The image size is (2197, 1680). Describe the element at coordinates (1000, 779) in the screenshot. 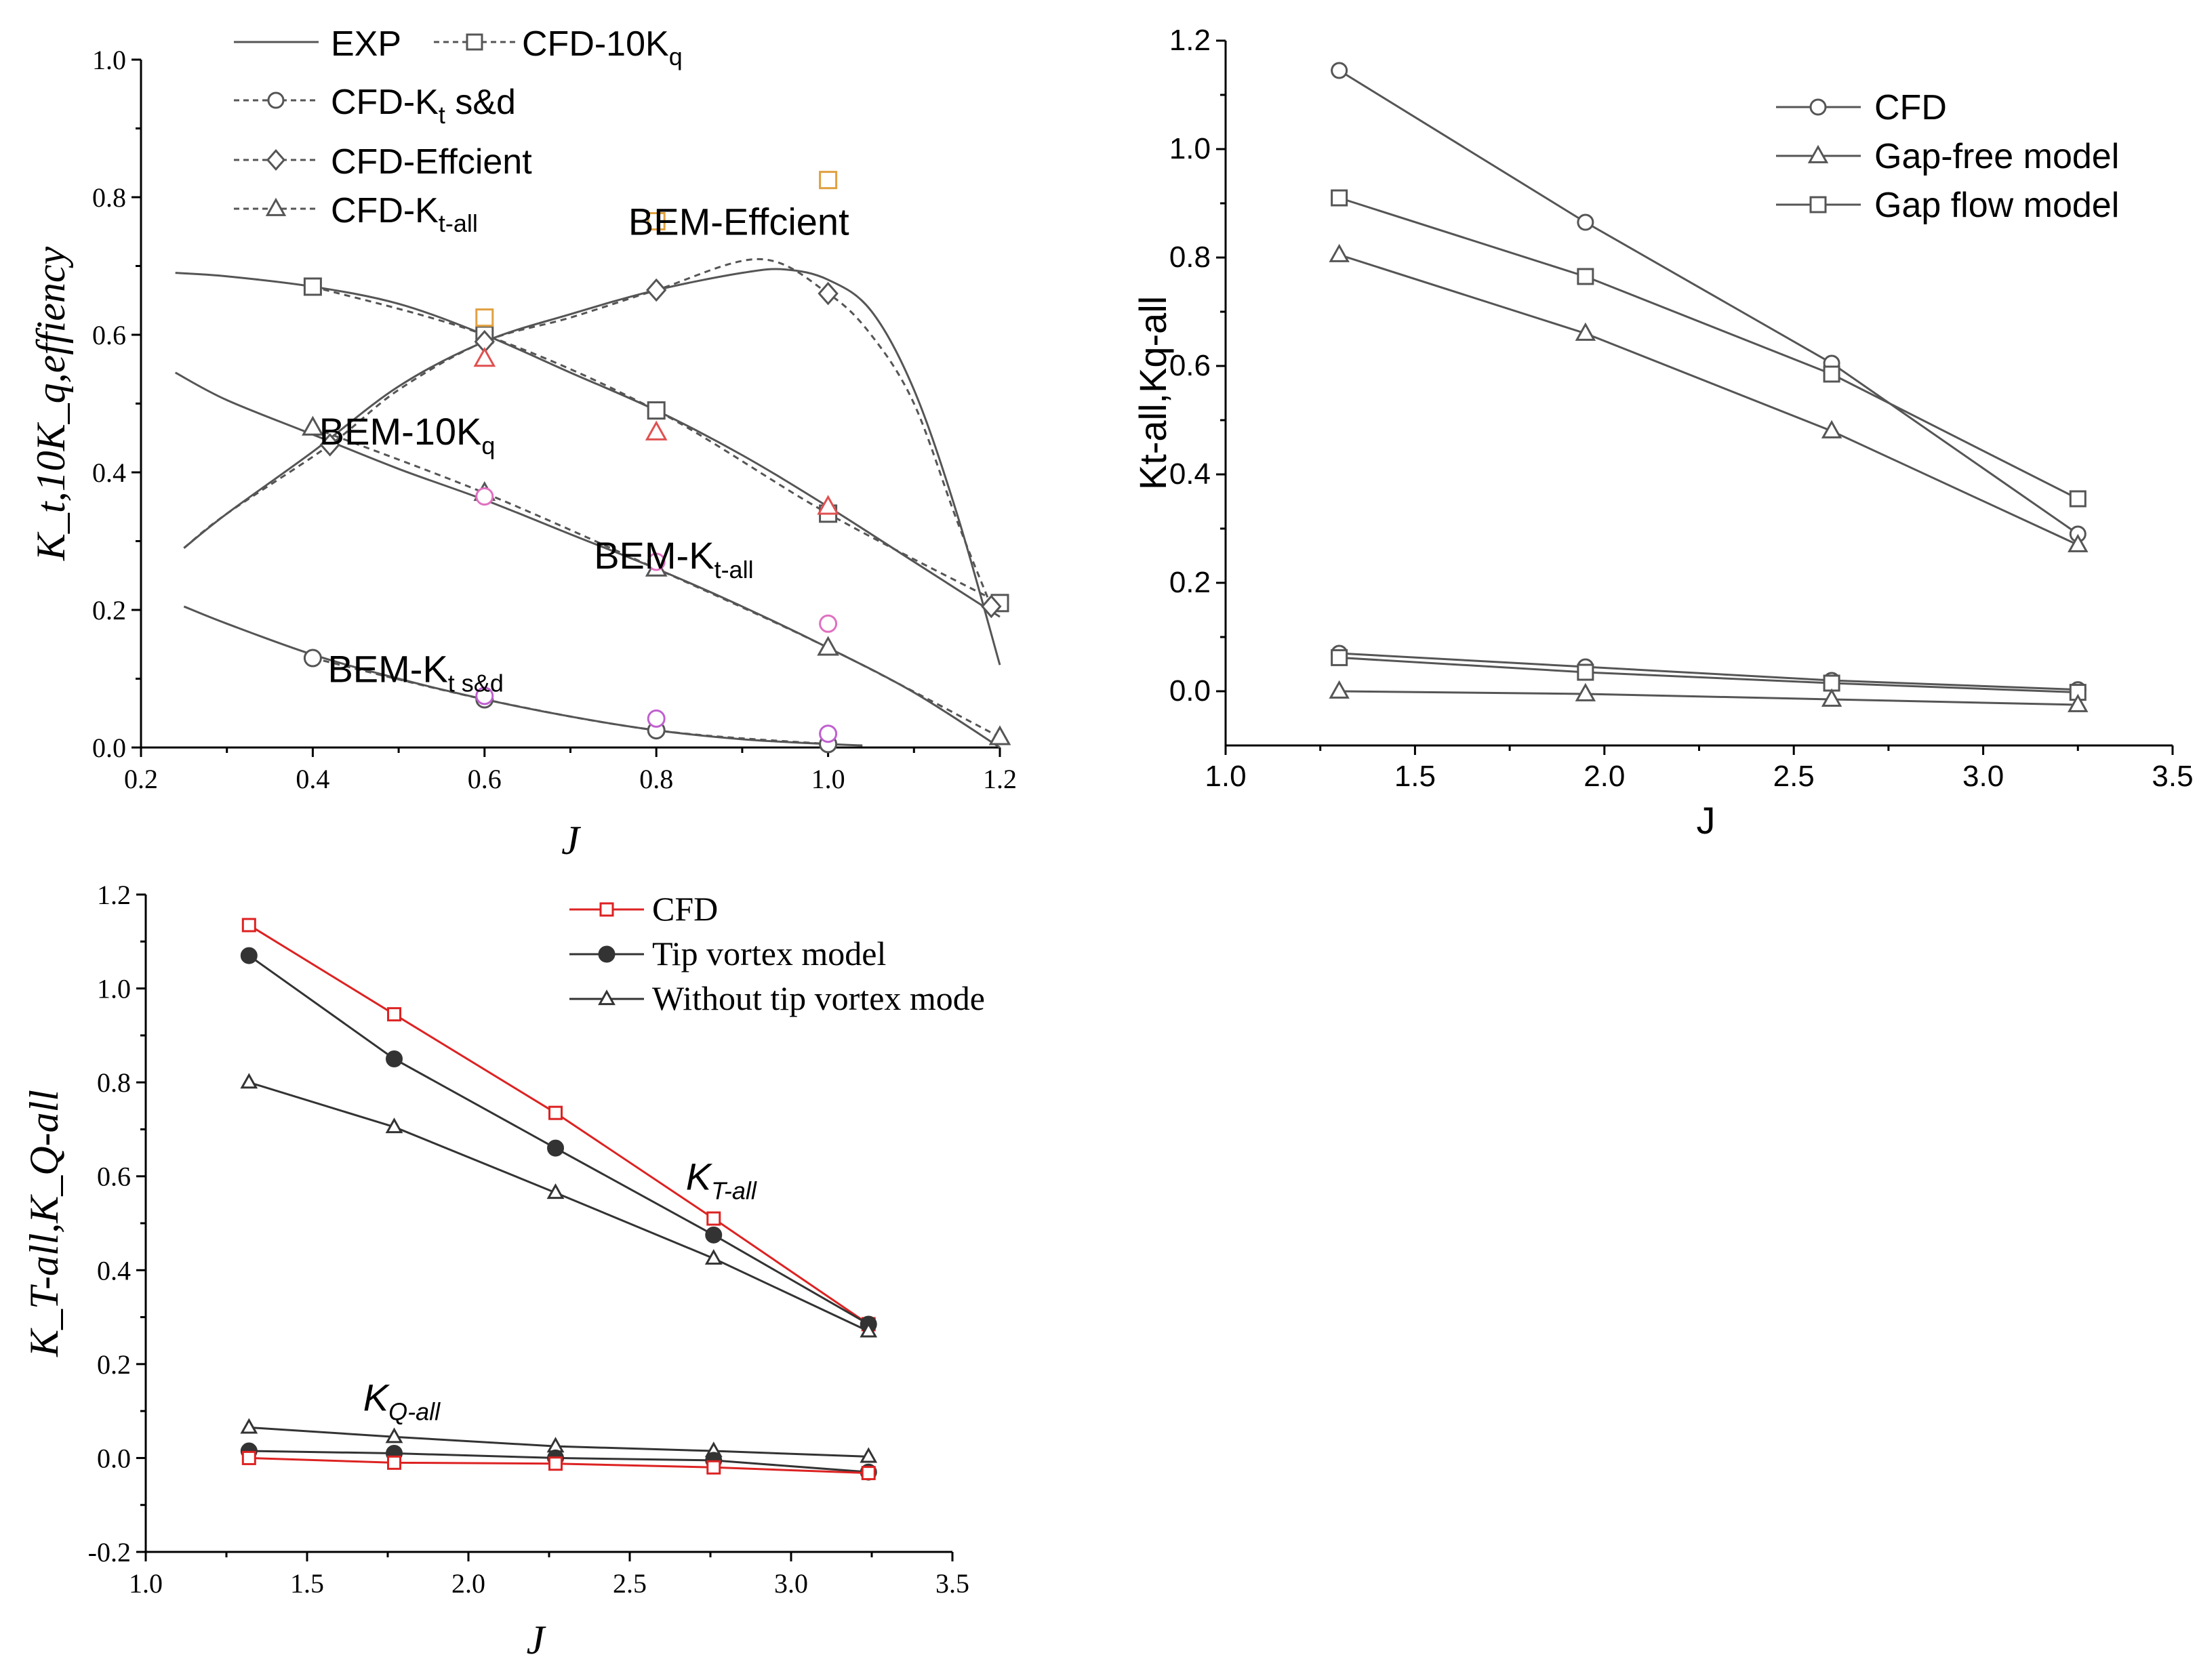

I see `x-tick-label: 1.2` at that location.